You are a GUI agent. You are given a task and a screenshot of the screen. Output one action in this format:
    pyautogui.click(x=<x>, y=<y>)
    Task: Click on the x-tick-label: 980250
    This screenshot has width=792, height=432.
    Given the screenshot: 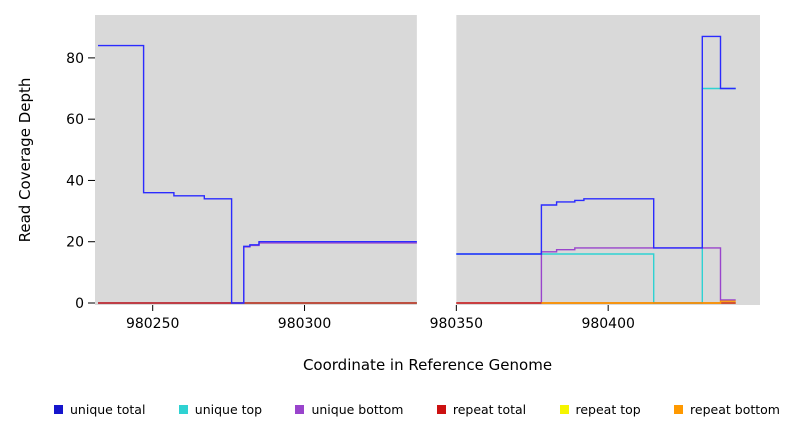 What is the action you would take?
    pyautogui.click(x=152, y=324)
    